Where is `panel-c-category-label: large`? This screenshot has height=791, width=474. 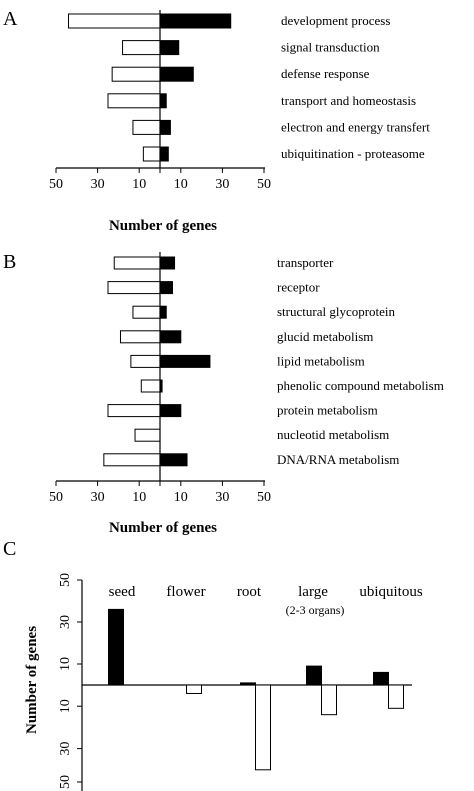
panel-c-category-label: large is located at coordinates (313, 592).